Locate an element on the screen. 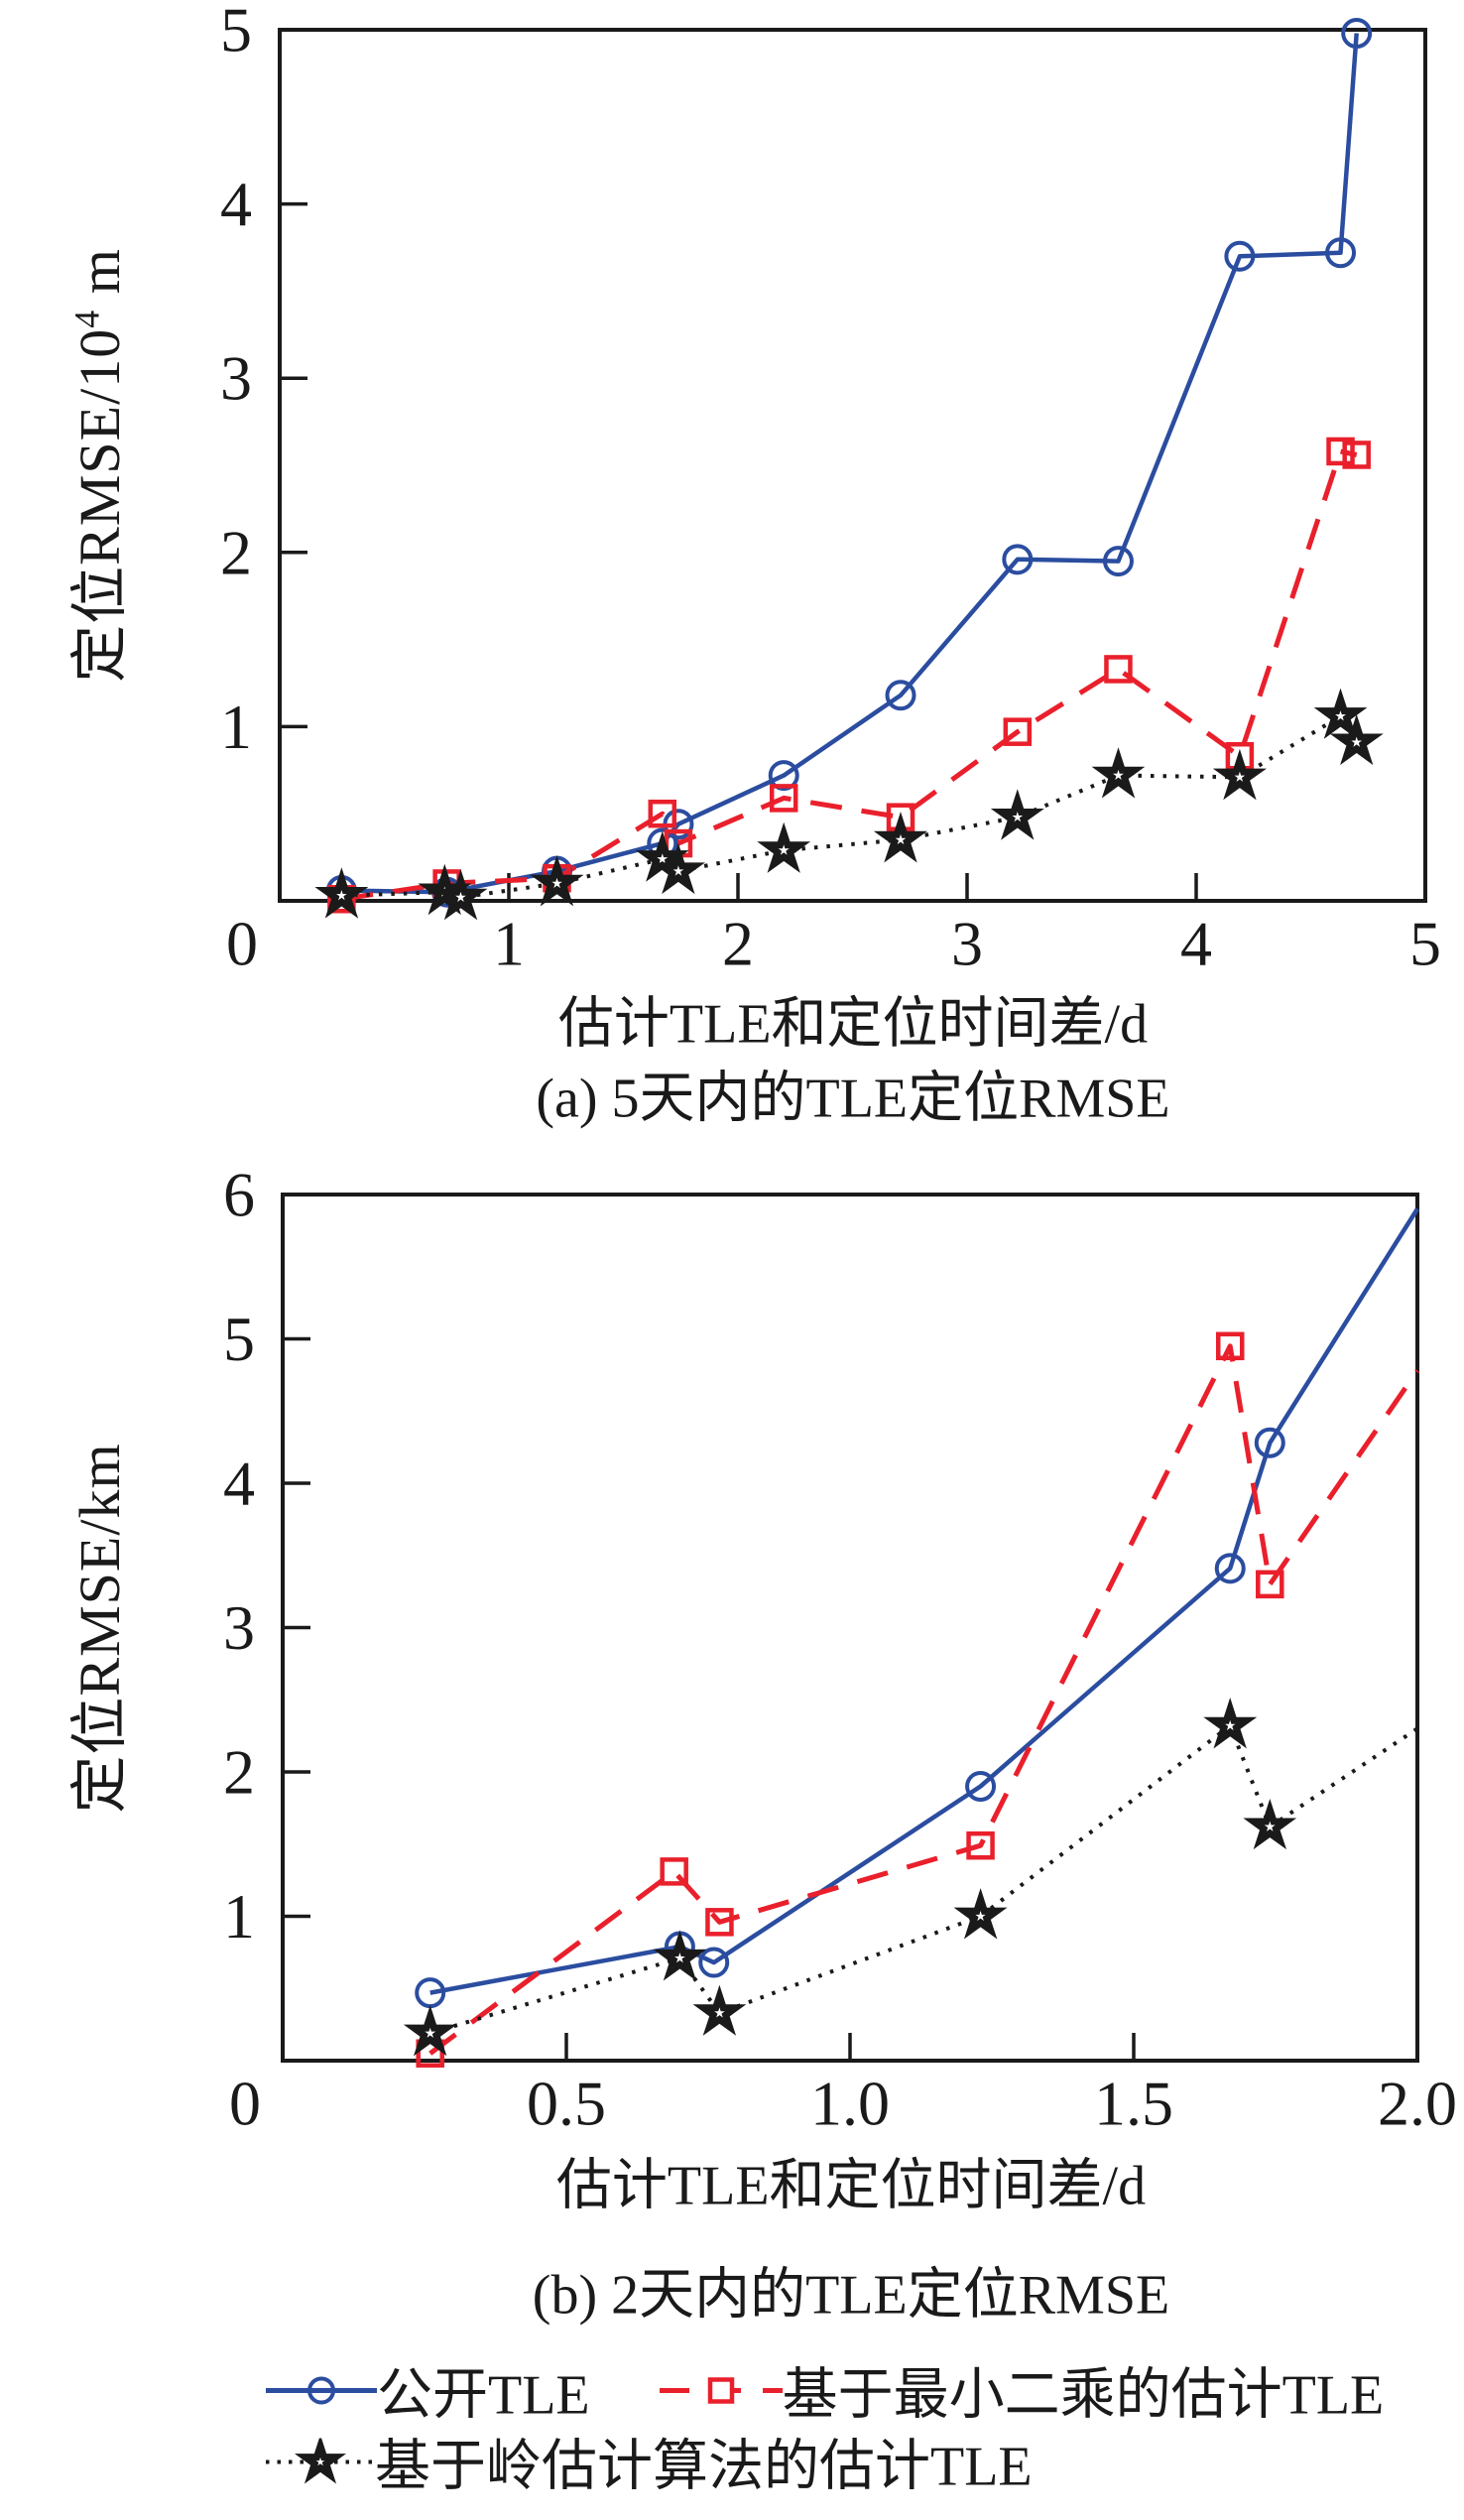 The image size is (1464, 2520). chart-b-public-tle-markers is located at coordinates (850, 1718).